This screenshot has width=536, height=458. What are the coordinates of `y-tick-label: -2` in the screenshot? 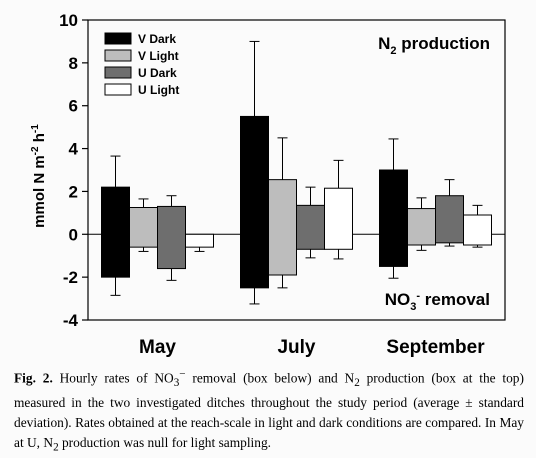 It's located at (70, 277).